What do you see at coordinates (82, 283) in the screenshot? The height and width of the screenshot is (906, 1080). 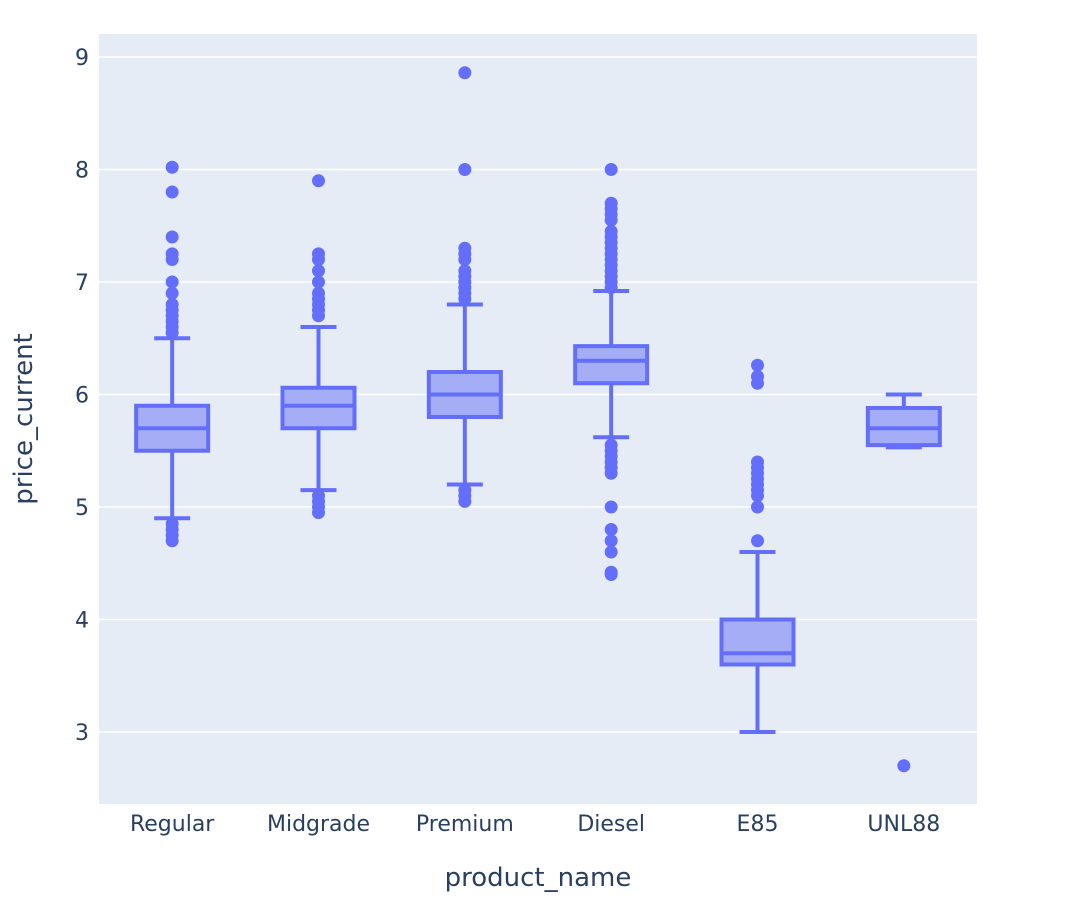 I see `y-tick-label: 7` at bounding box center [82, 283].